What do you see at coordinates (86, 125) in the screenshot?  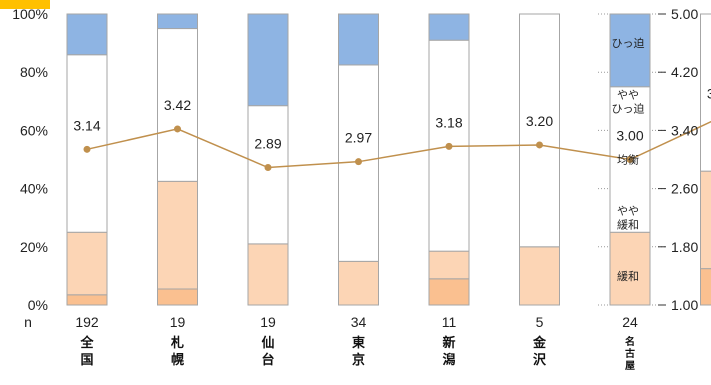 I see `score-label: 3.14` at bounding box center [86, 125].